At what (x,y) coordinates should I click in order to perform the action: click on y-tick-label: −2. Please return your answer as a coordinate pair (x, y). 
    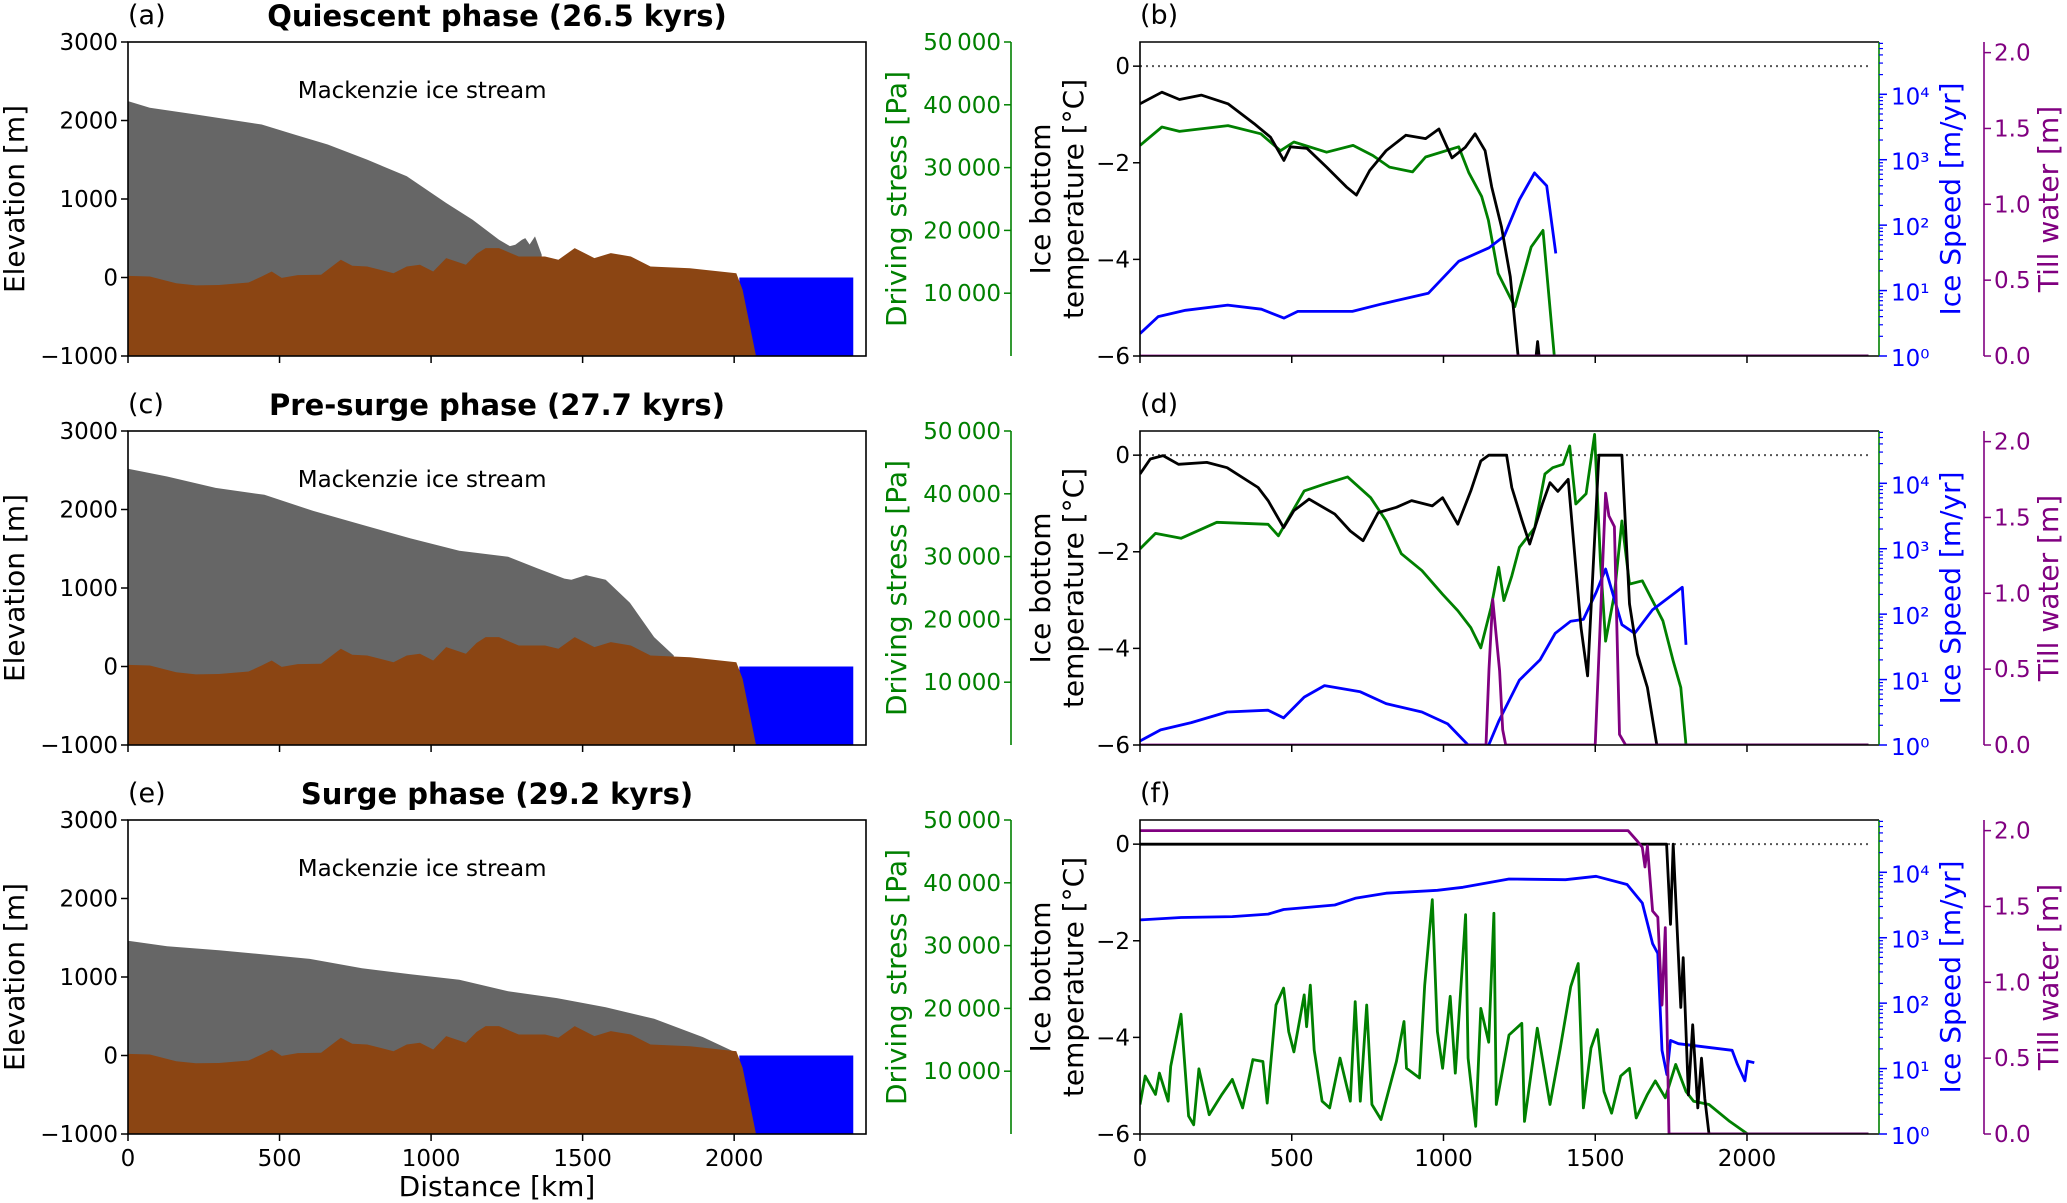
    Looking at the image, I should click on (1113, 942).